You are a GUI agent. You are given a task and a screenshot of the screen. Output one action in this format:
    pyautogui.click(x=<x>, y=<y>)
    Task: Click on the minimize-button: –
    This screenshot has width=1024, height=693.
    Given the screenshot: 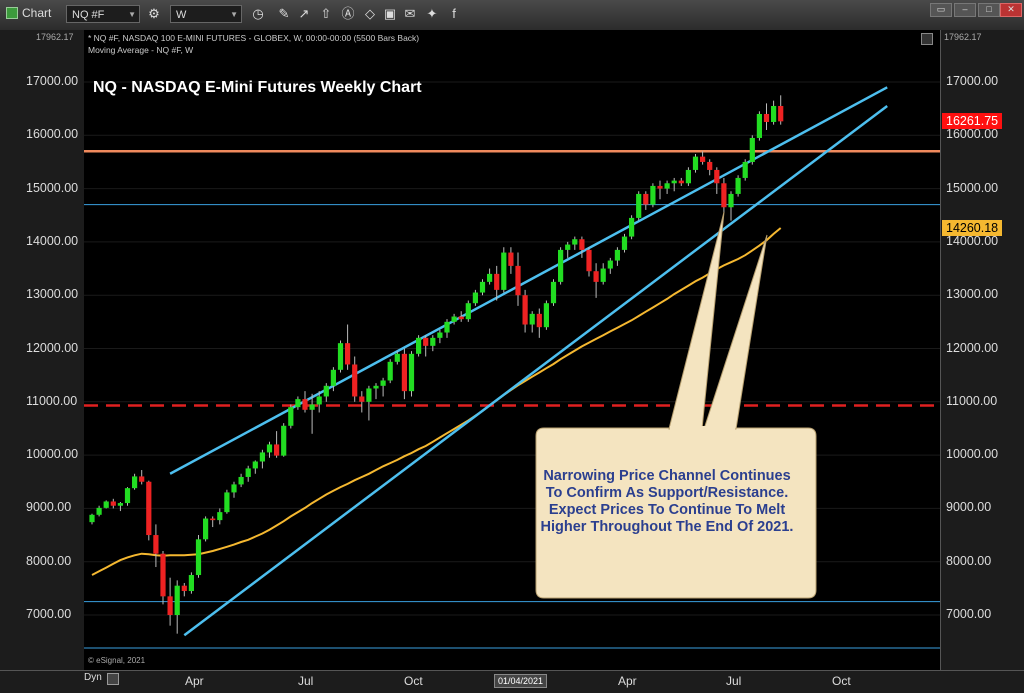 What is the action you would take?
    pyautogui.click(x=965, y=10)
    